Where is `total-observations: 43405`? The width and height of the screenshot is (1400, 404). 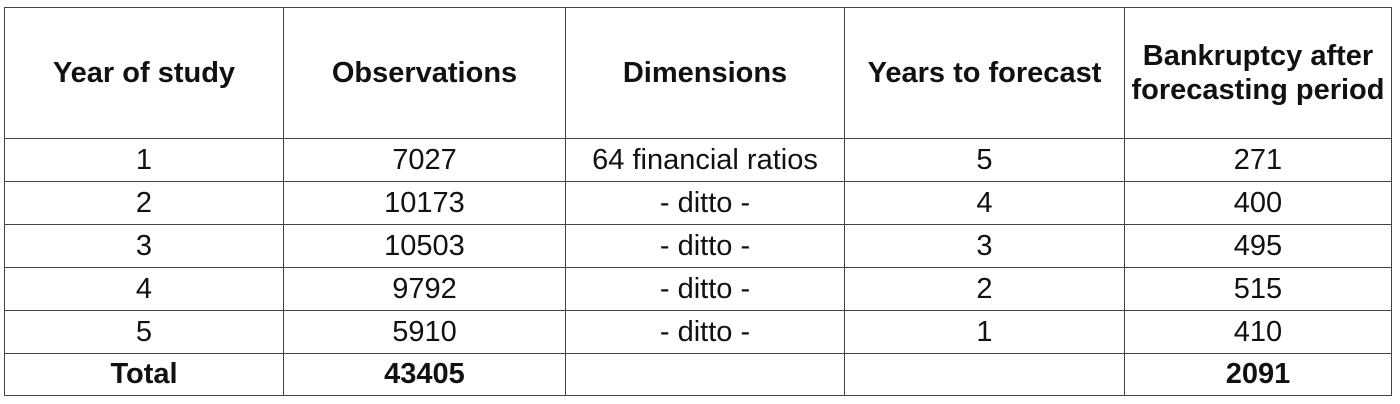 total-observations: 43405 is located at coordinates (424, 374).